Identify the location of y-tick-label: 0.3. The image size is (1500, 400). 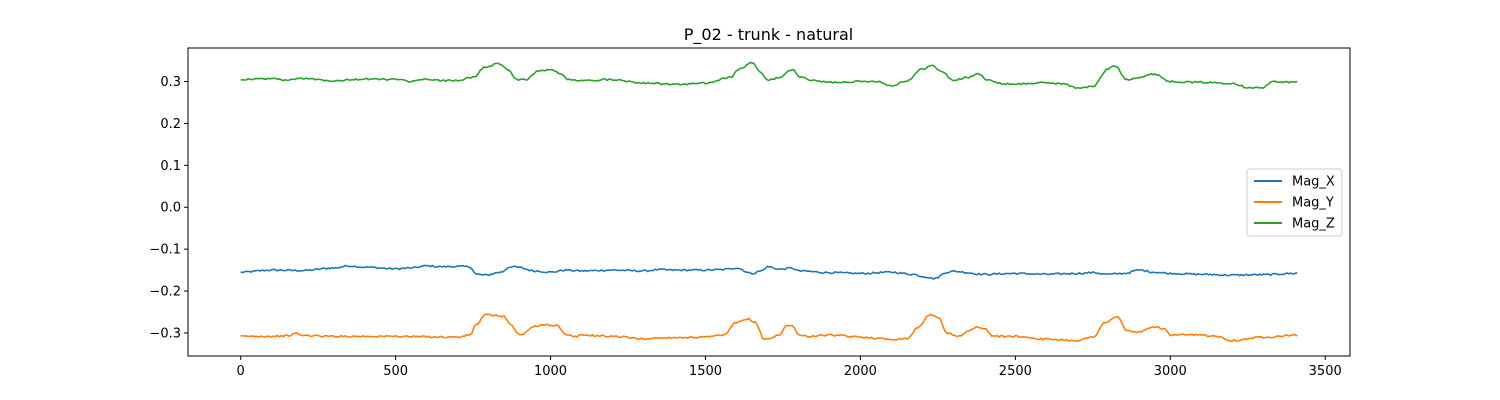
(170, 82).